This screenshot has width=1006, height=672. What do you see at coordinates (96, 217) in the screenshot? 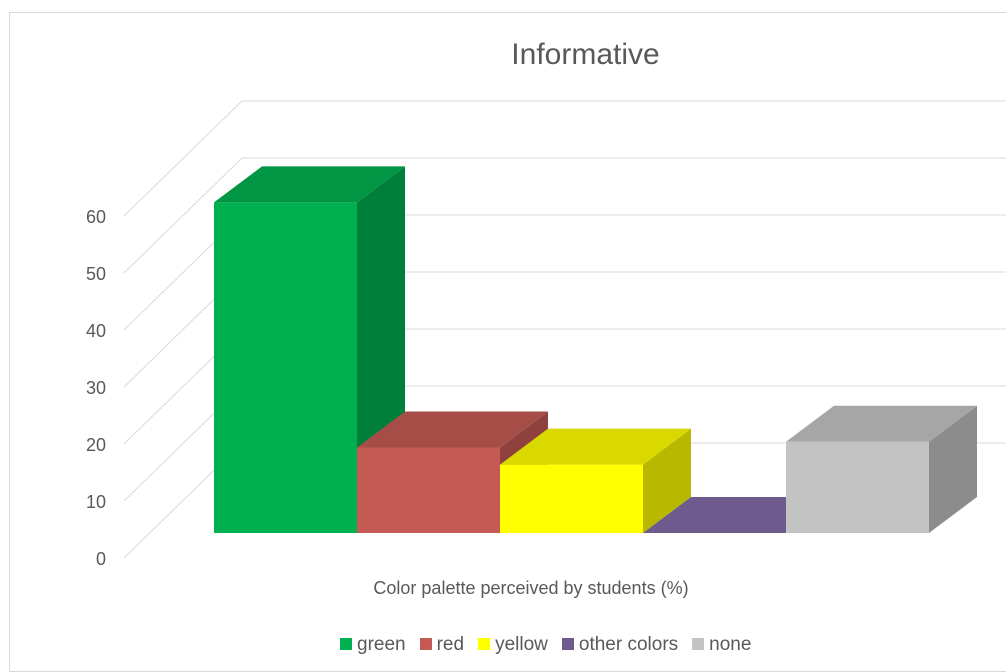
I see `y-tick-label: 60` at bounding box center [96, 217].